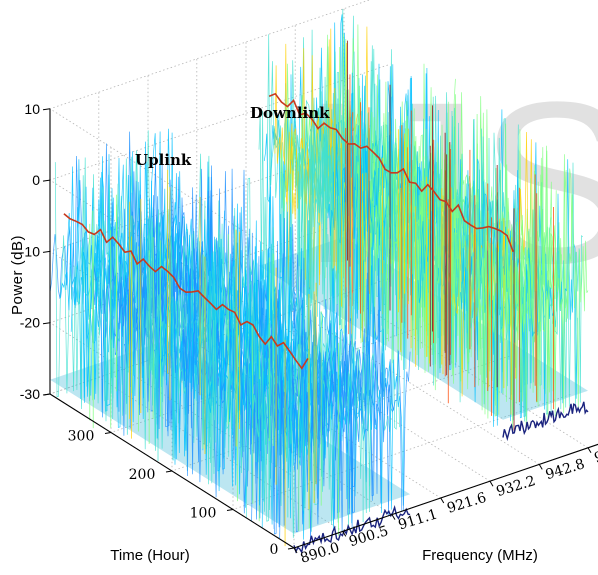  Describe the element at coordinates (274, 550) in the screenshot. I see `y-tick-label-0: 0` at that location.